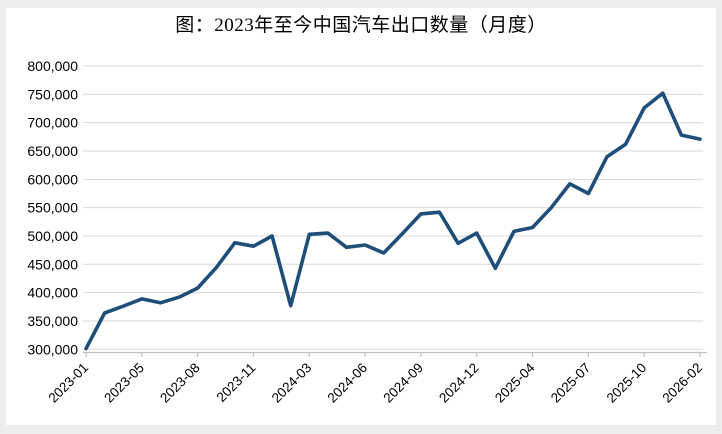  I want to click on x-tick-label: 2023-05, so click(124, 383).